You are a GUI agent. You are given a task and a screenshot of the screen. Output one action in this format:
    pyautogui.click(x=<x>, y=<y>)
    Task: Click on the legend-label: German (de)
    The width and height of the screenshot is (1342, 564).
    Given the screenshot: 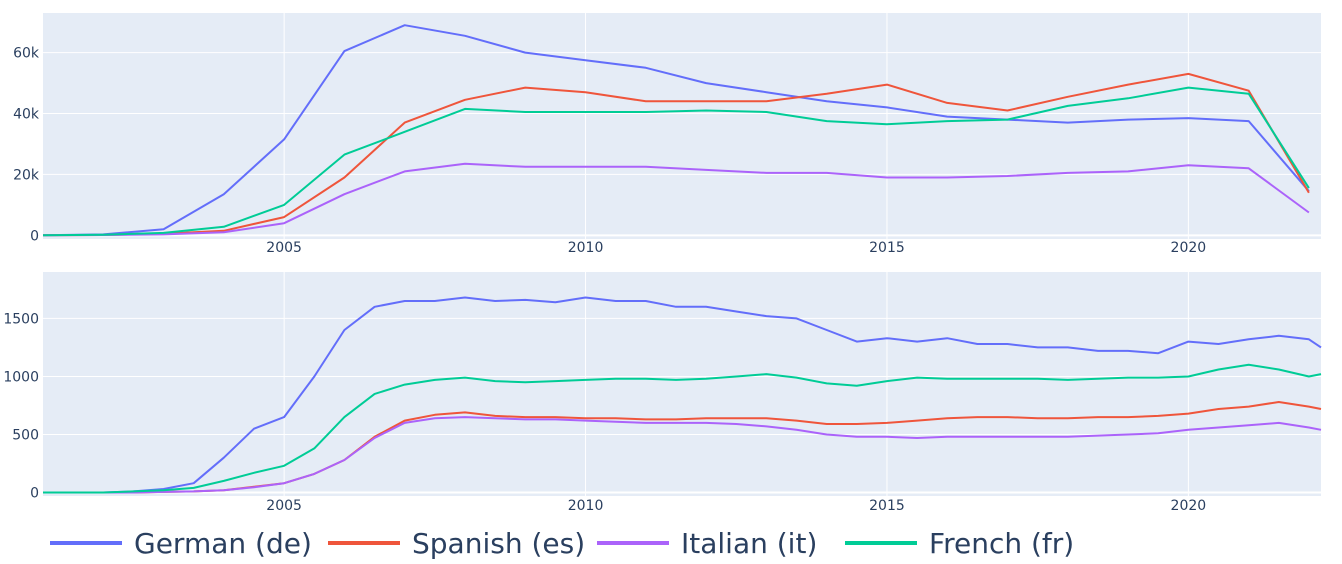 What is the action you would take?
    pyautogui.click(x=223, y=543)
    